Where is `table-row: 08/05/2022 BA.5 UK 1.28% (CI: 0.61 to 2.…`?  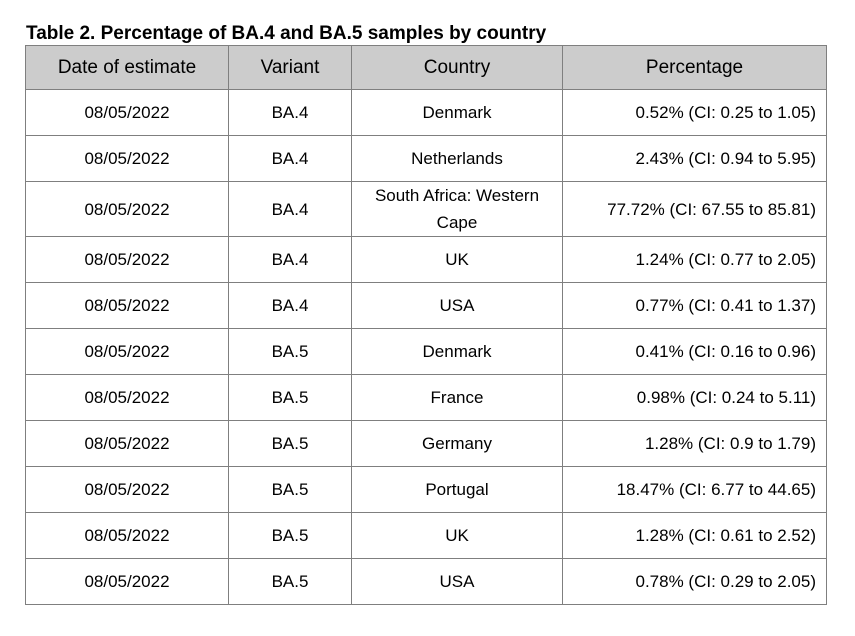 table-row: 08/05/2022 BA.5 UK 1.28% (CI: 0.61 to 2.… is located at coordinates (426, 535).